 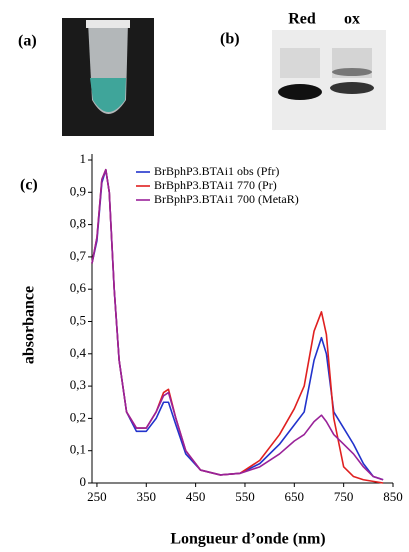 I want to click on panel-label: (a), so click(x=27, y=41).